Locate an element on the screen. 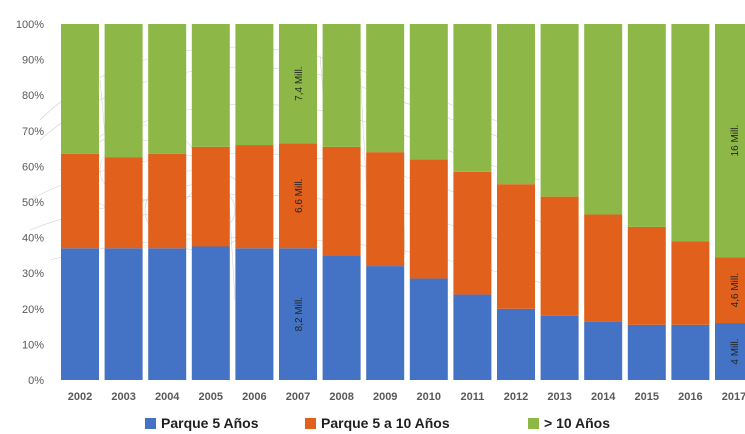  x-tick-label: 2004 is located at coordinates (167, 397).